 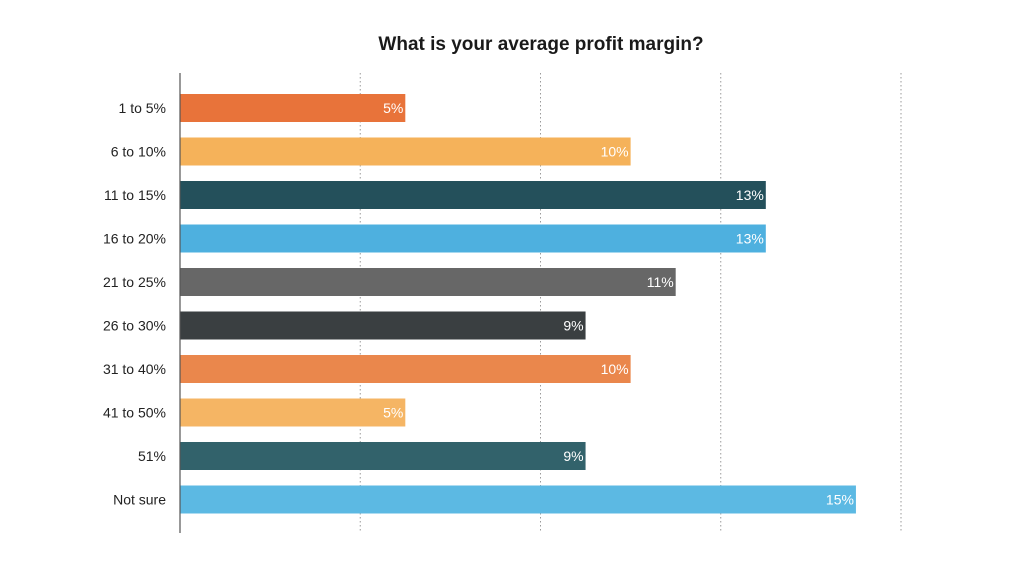 I want to click on category-label: 31 to 40%, so click(x=134, y=369).